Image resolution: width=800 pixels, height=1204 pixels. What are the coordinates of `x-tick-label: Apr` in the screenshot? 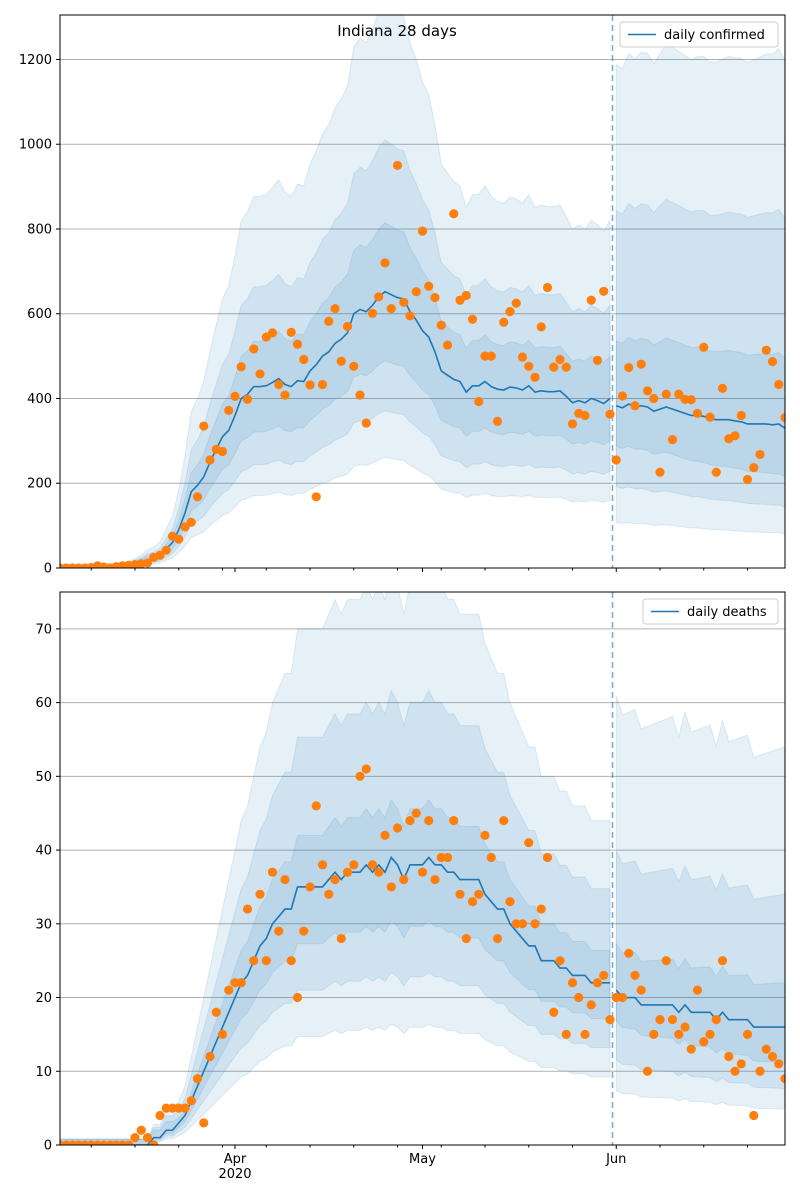 It's located at (235, 1159).